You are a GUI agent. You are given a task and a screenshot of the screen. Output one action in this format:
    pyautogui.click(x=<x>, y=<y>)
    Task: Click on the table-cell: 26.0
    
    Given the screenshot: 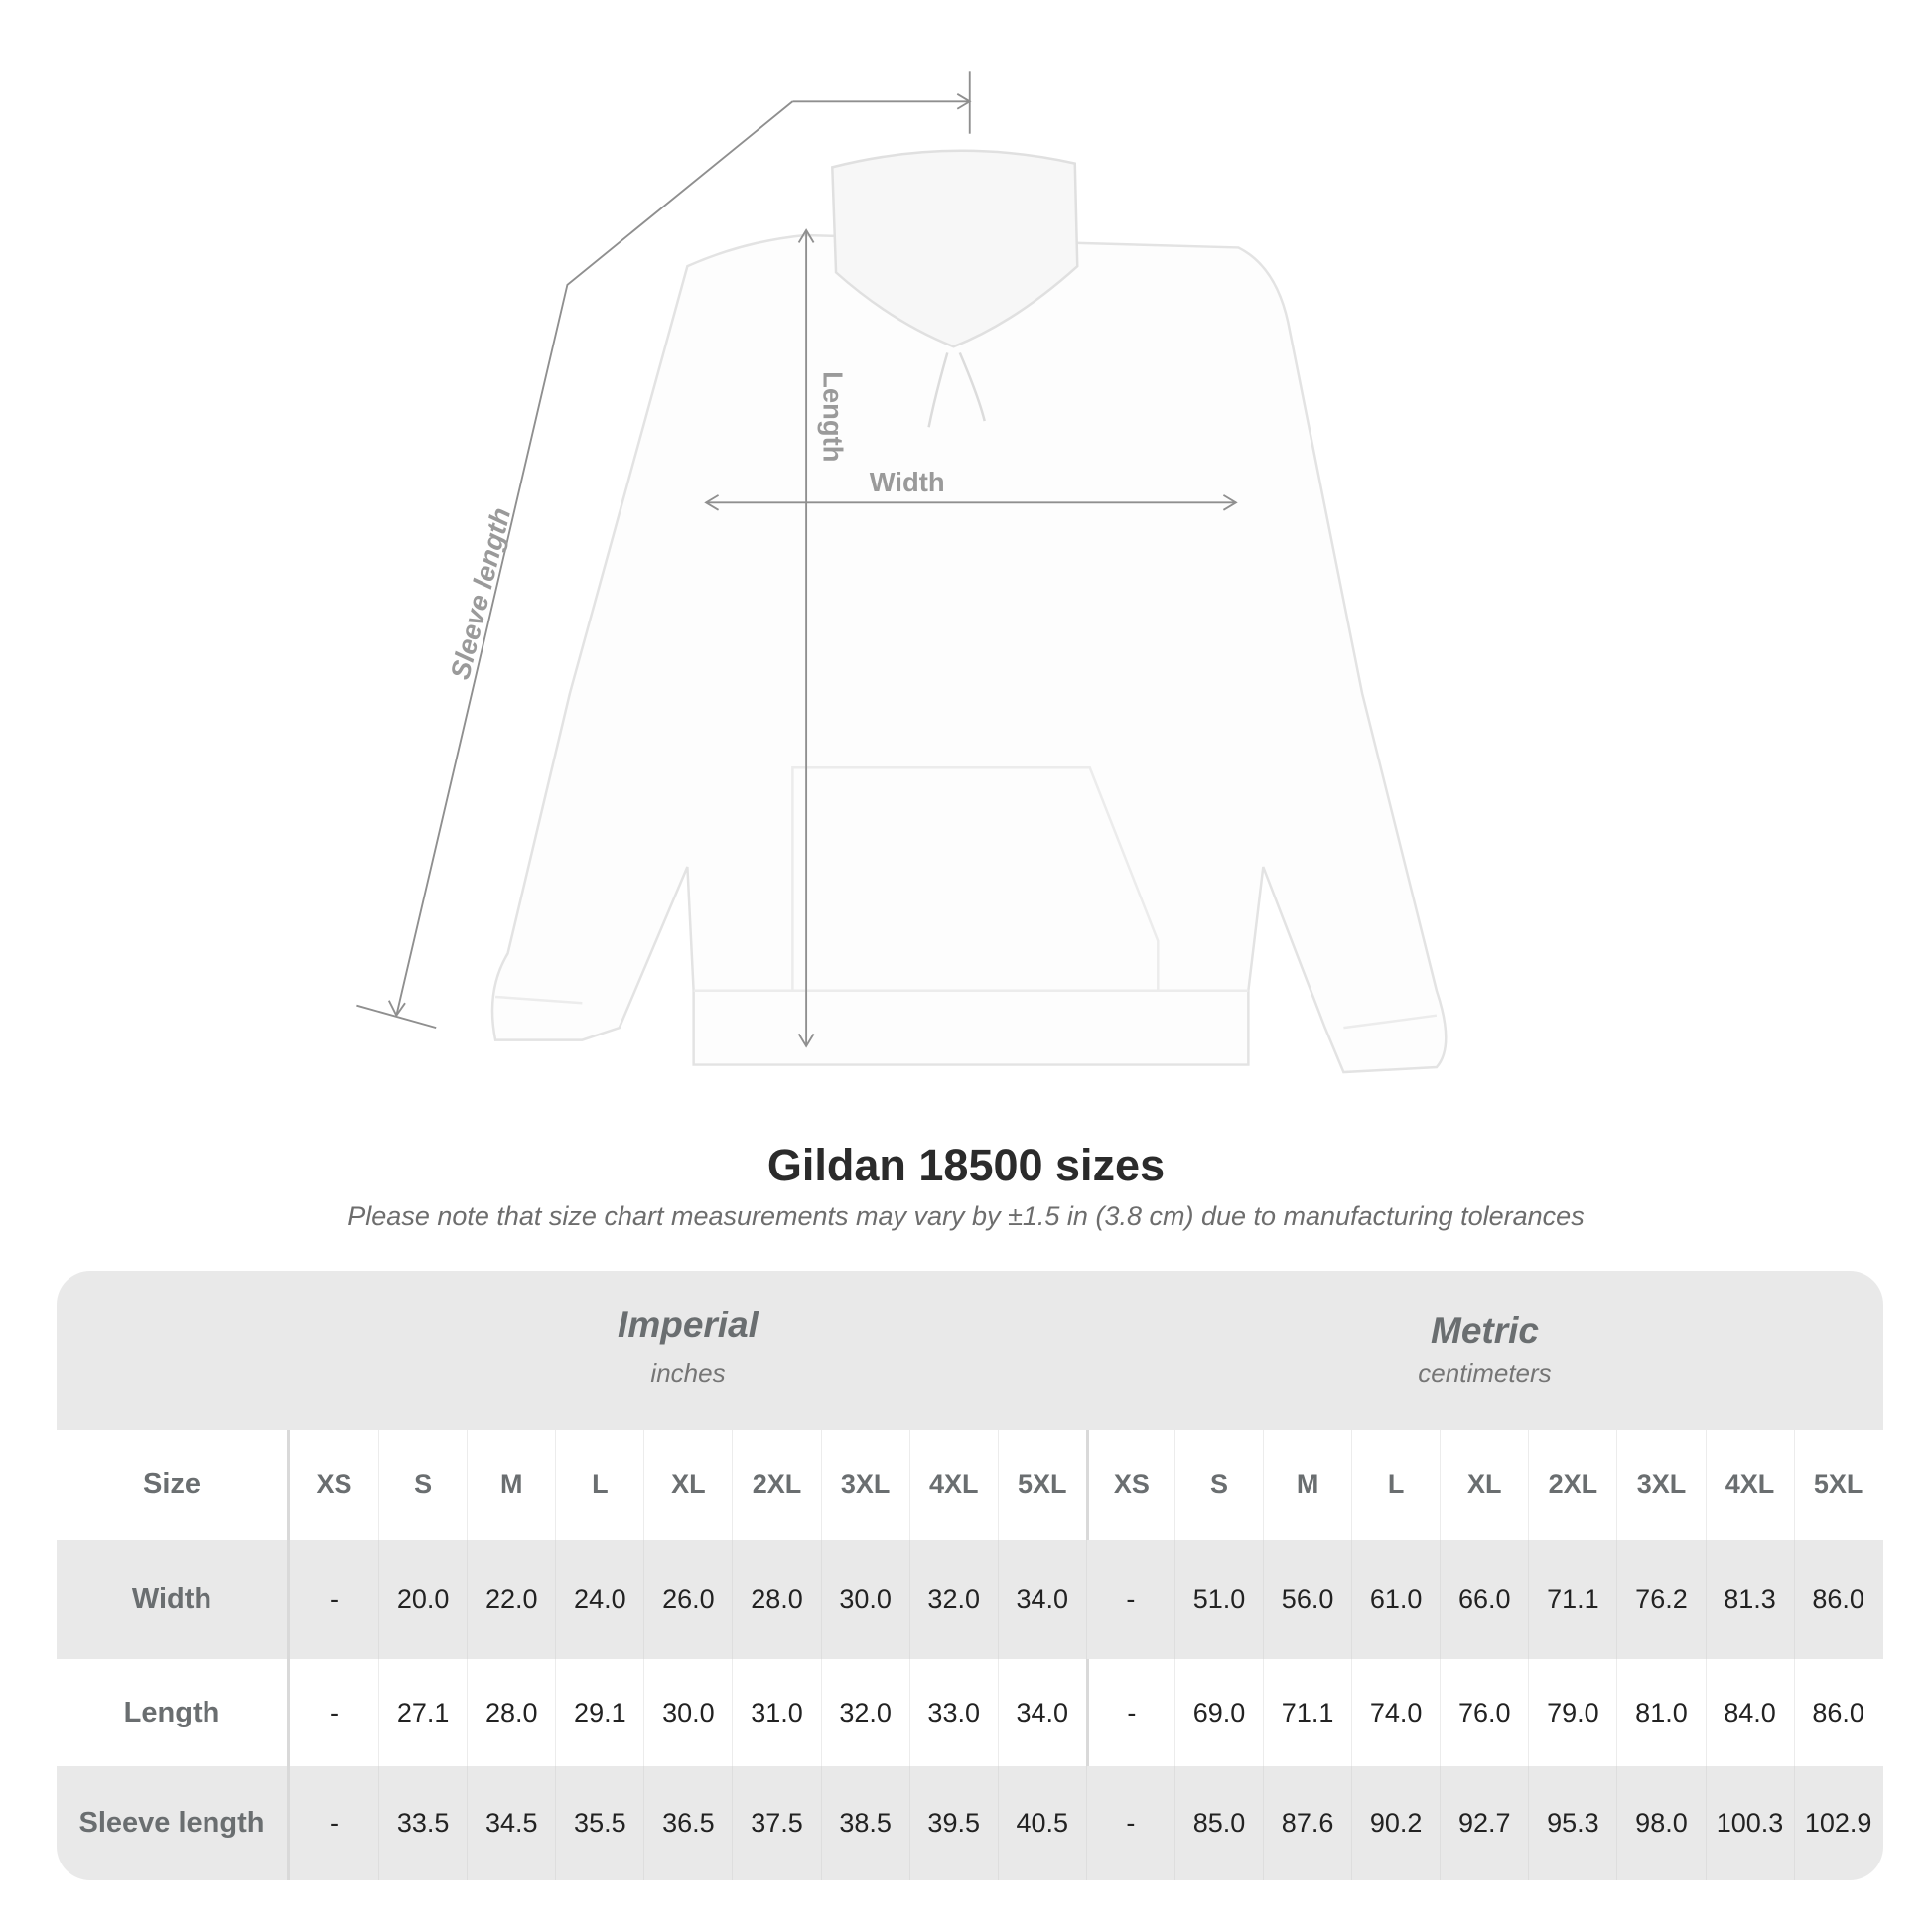 What is the action you would take?
    pyautogui.click(x=687, y=1600)
    